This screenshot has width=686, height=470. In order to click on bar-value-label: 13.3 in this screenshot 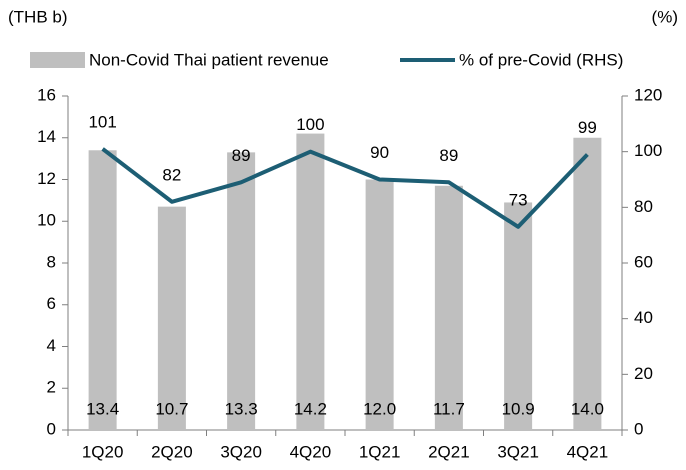, I will do `click(241, 408)`.